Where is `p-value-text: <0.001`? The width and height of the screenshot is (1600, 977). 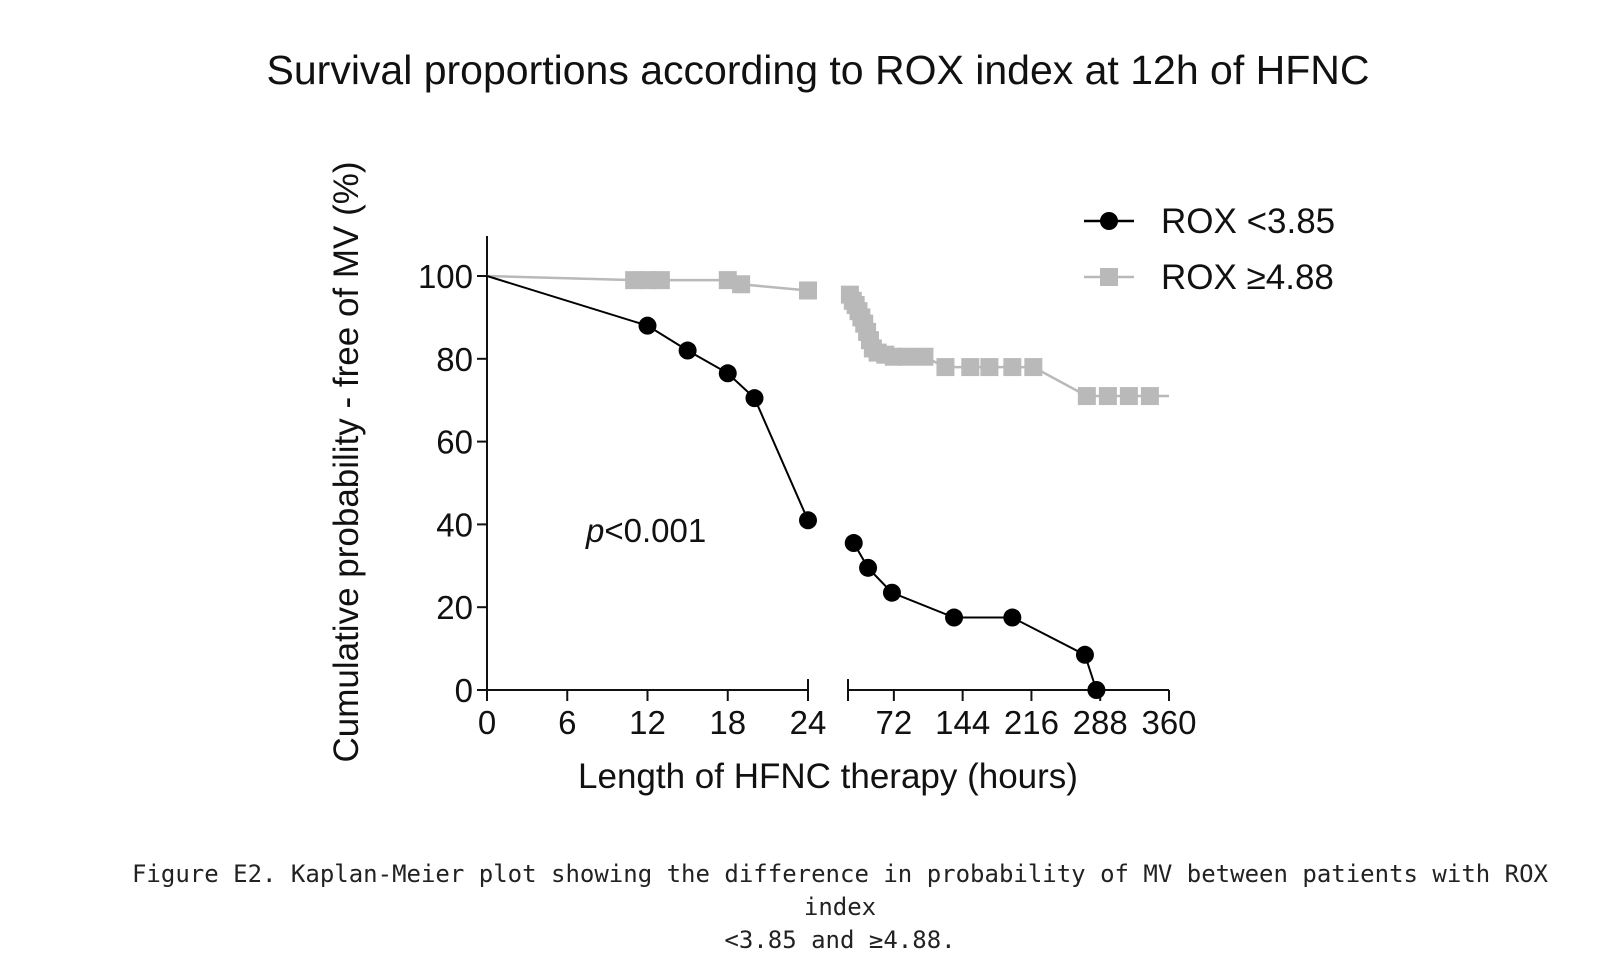
p-value-text: <0.001 is located at coordinates (655, 530).